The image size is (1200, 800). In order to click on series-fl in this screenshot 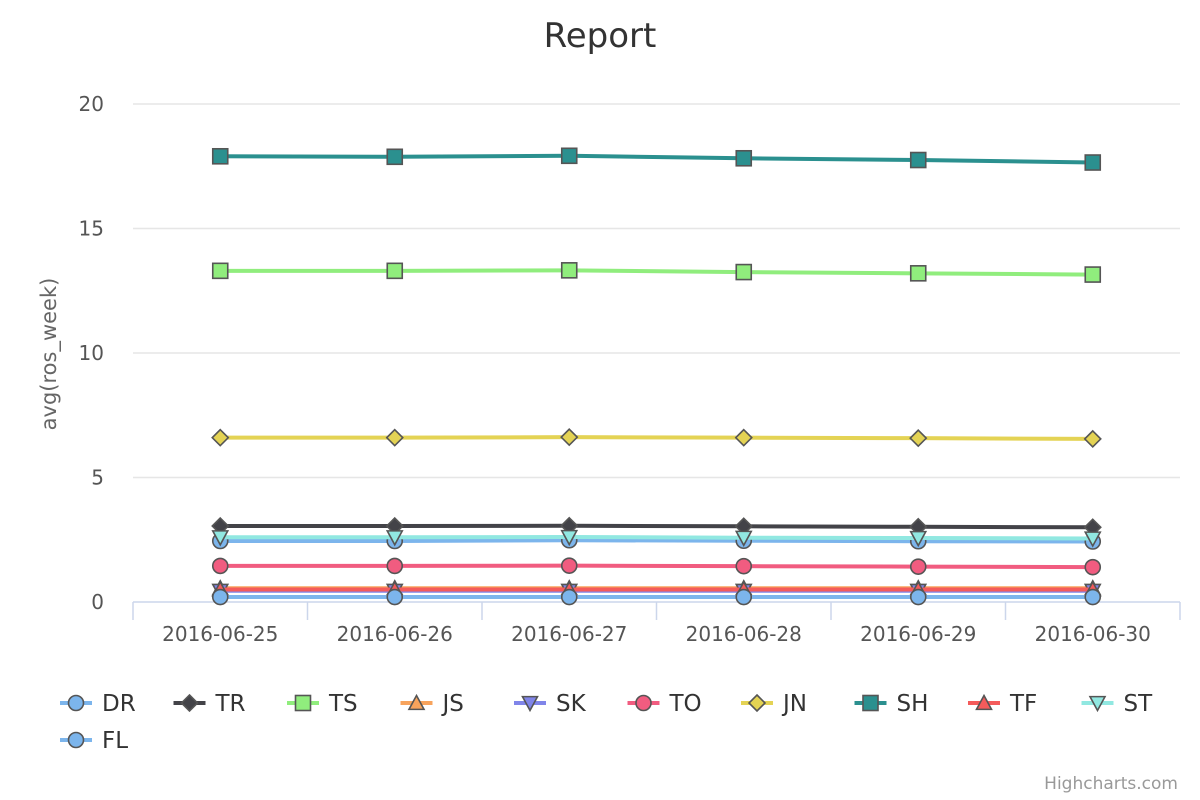, I will do `click(656, 597)`.